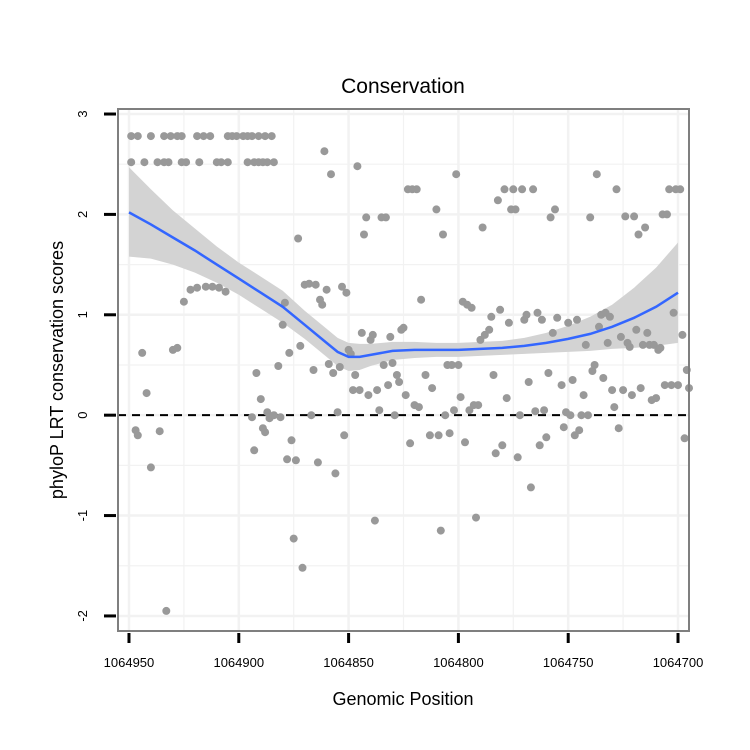 This screenshot has width=750, height=750. I want to click on x-tick-label: 1064850, so click(348, 662).